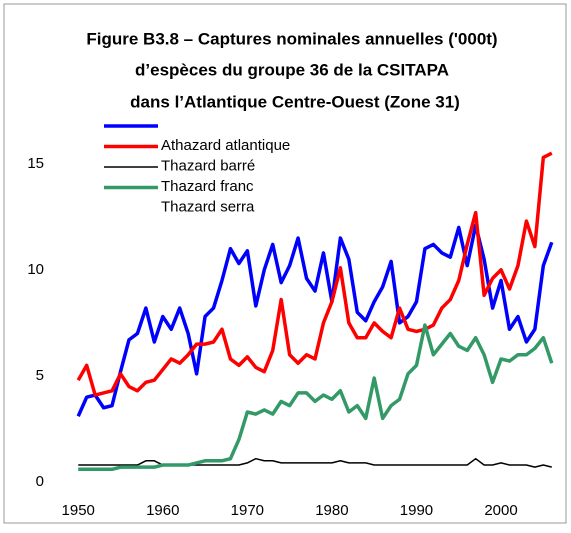 The height and width of the screenshot is (533, 571). I want to click on y-tick-label: 0, so click(40, 481).